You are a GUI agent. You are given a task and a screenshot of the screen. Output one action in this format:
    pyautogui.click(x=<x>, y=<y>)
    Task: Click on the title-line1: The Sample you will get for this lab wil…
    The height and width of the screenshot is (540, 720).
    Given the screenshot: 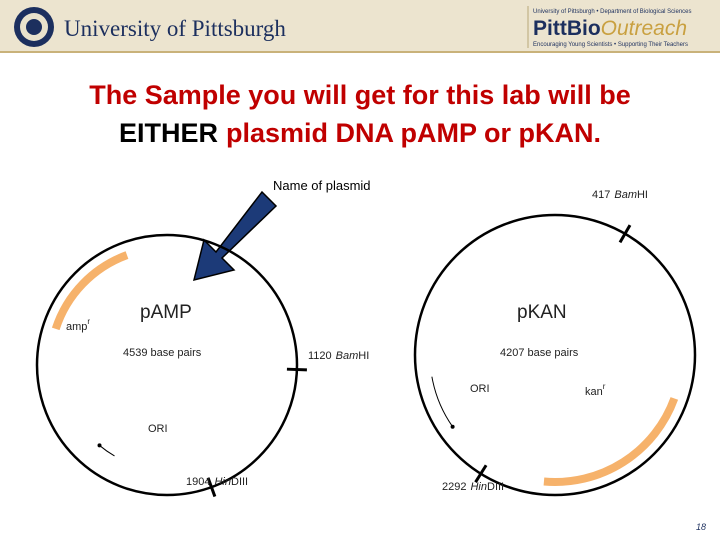 What is the action you would take?
    pyautogui.click(x=360, y=95)
    